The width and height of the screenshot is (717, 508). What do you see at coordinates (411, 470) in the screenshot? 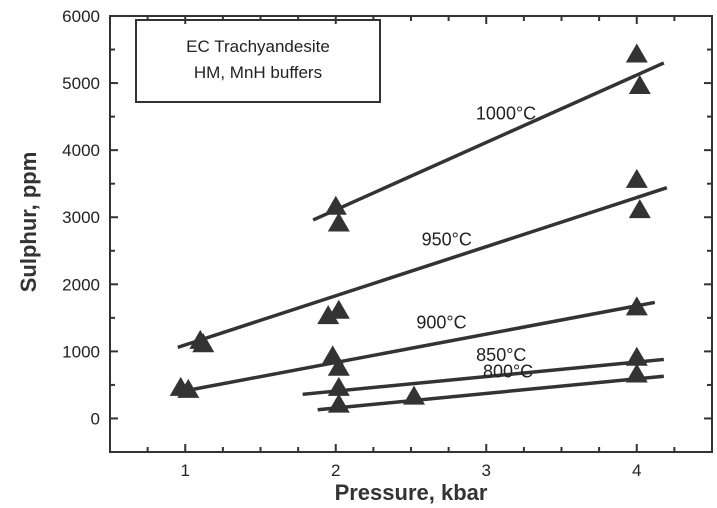
I see `x-tick-labels: 1 2 3 4` at bounding box center [411, 470].